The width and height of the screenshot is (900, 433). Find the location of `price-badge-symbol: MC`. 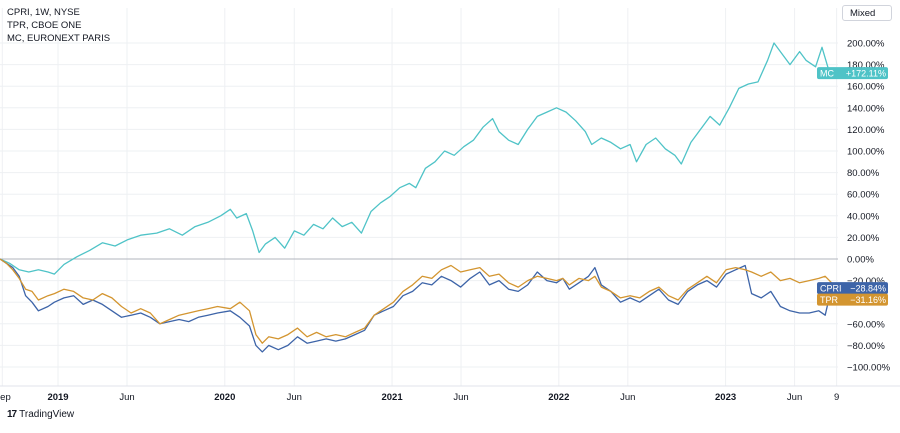

price-badge-symbol: MC is located at coordinates (827, 74).